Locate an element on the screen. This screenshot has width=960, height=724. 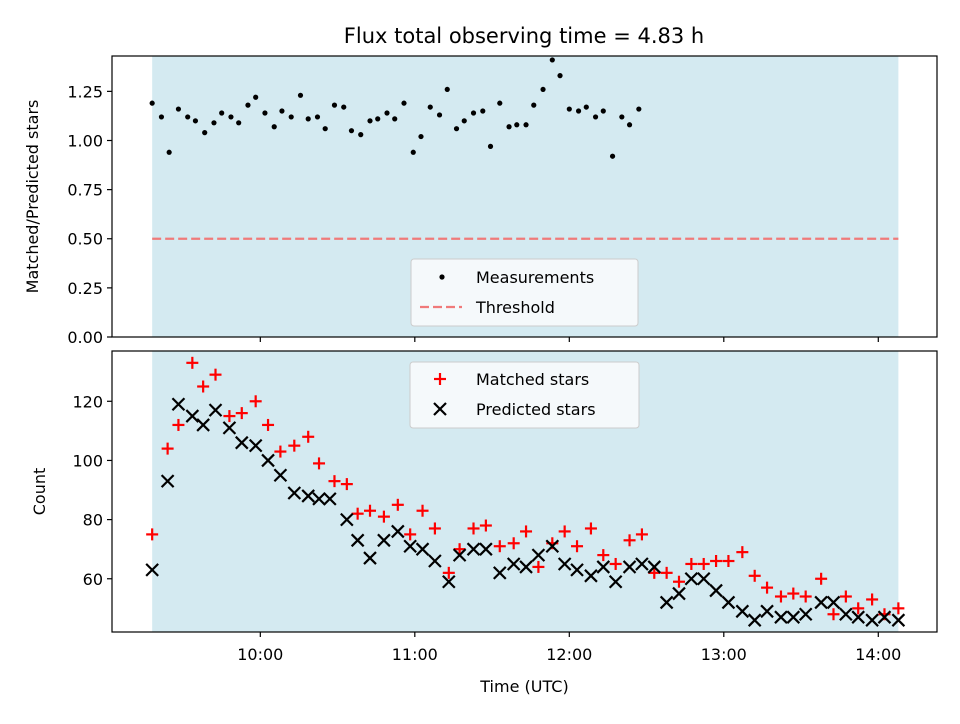
bottom-x-tick-label: 10:00 is located at coordinates (260, 654).